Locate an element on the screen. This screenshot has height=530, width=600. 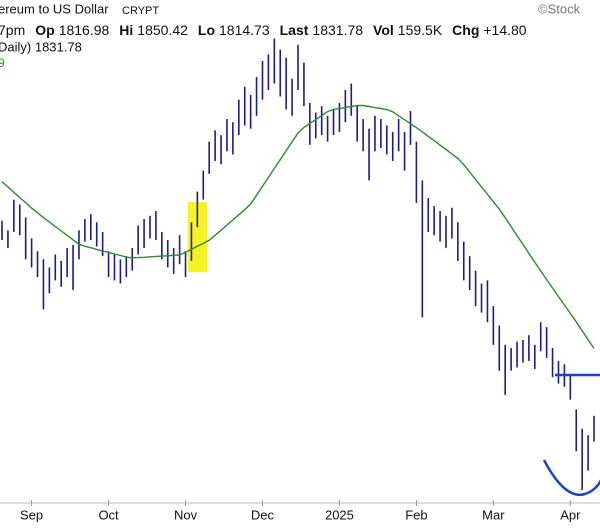
source: ©Stock is located at coordinates (559, 8).